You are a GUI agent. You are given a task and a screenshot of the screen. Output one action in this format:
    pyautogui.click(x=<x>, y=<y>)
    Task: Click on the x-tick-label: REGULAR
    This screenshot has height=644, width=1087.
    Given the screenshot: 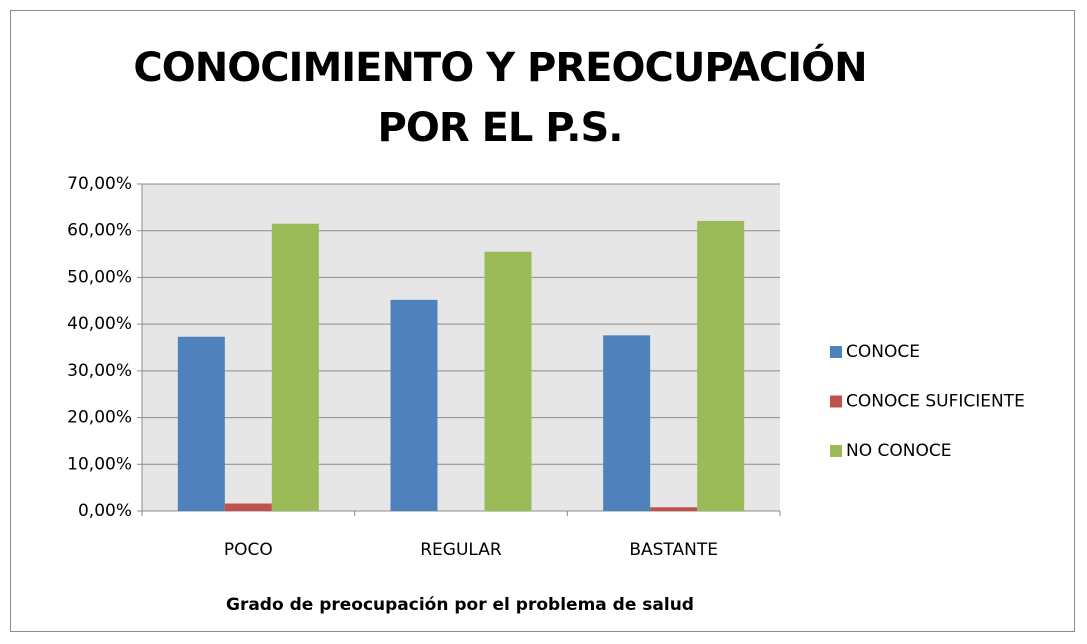 What is the action you would take?
    pyautogui.click(x=461, y=550)
    